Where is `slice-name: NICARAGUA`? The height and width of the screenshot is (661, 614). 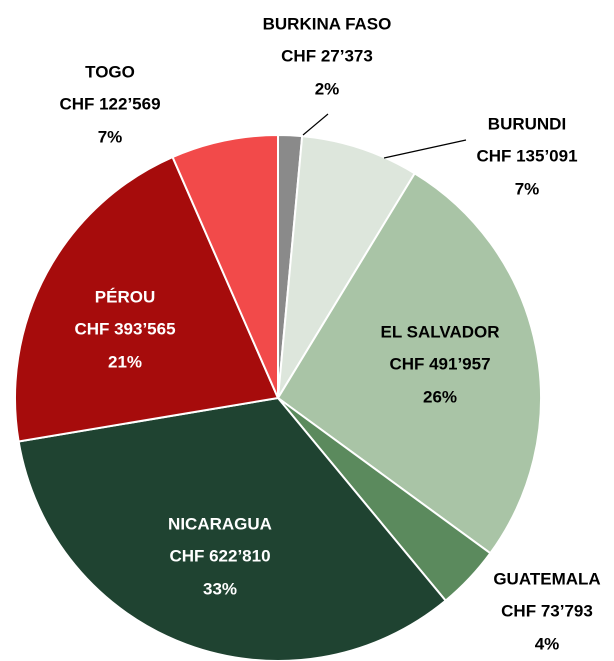 slice-name: NICARAGUA is located at coordinates (220, 523).